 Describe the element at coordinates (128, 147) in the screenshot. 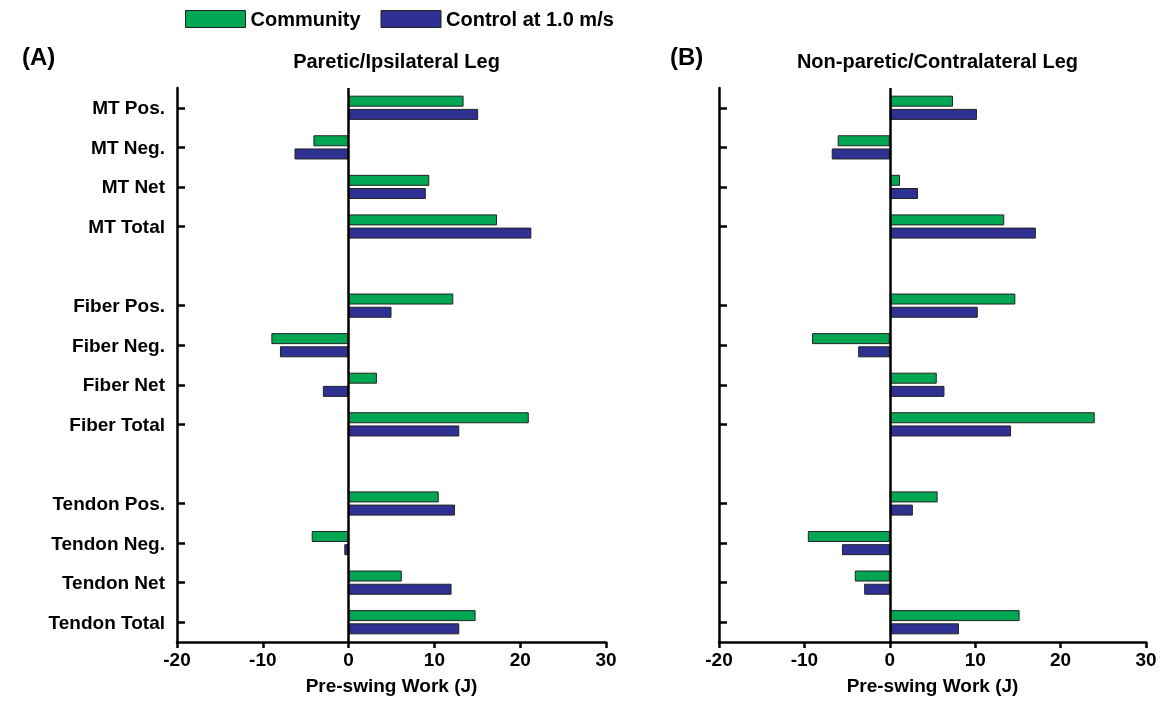

I see `y-tick-label: MT Neg.` at that location.